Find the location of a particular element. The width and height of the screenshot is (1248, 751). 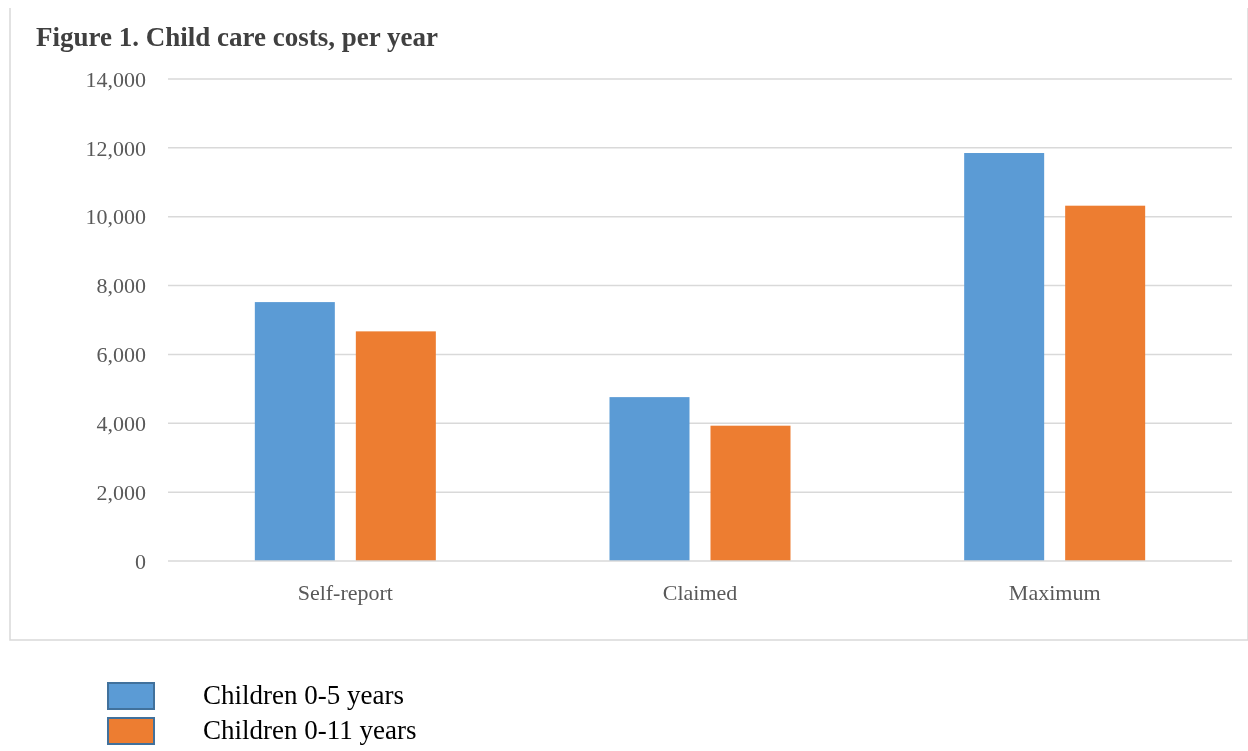

y-tick-label: 10,000 is located at coordinates (115, 217).